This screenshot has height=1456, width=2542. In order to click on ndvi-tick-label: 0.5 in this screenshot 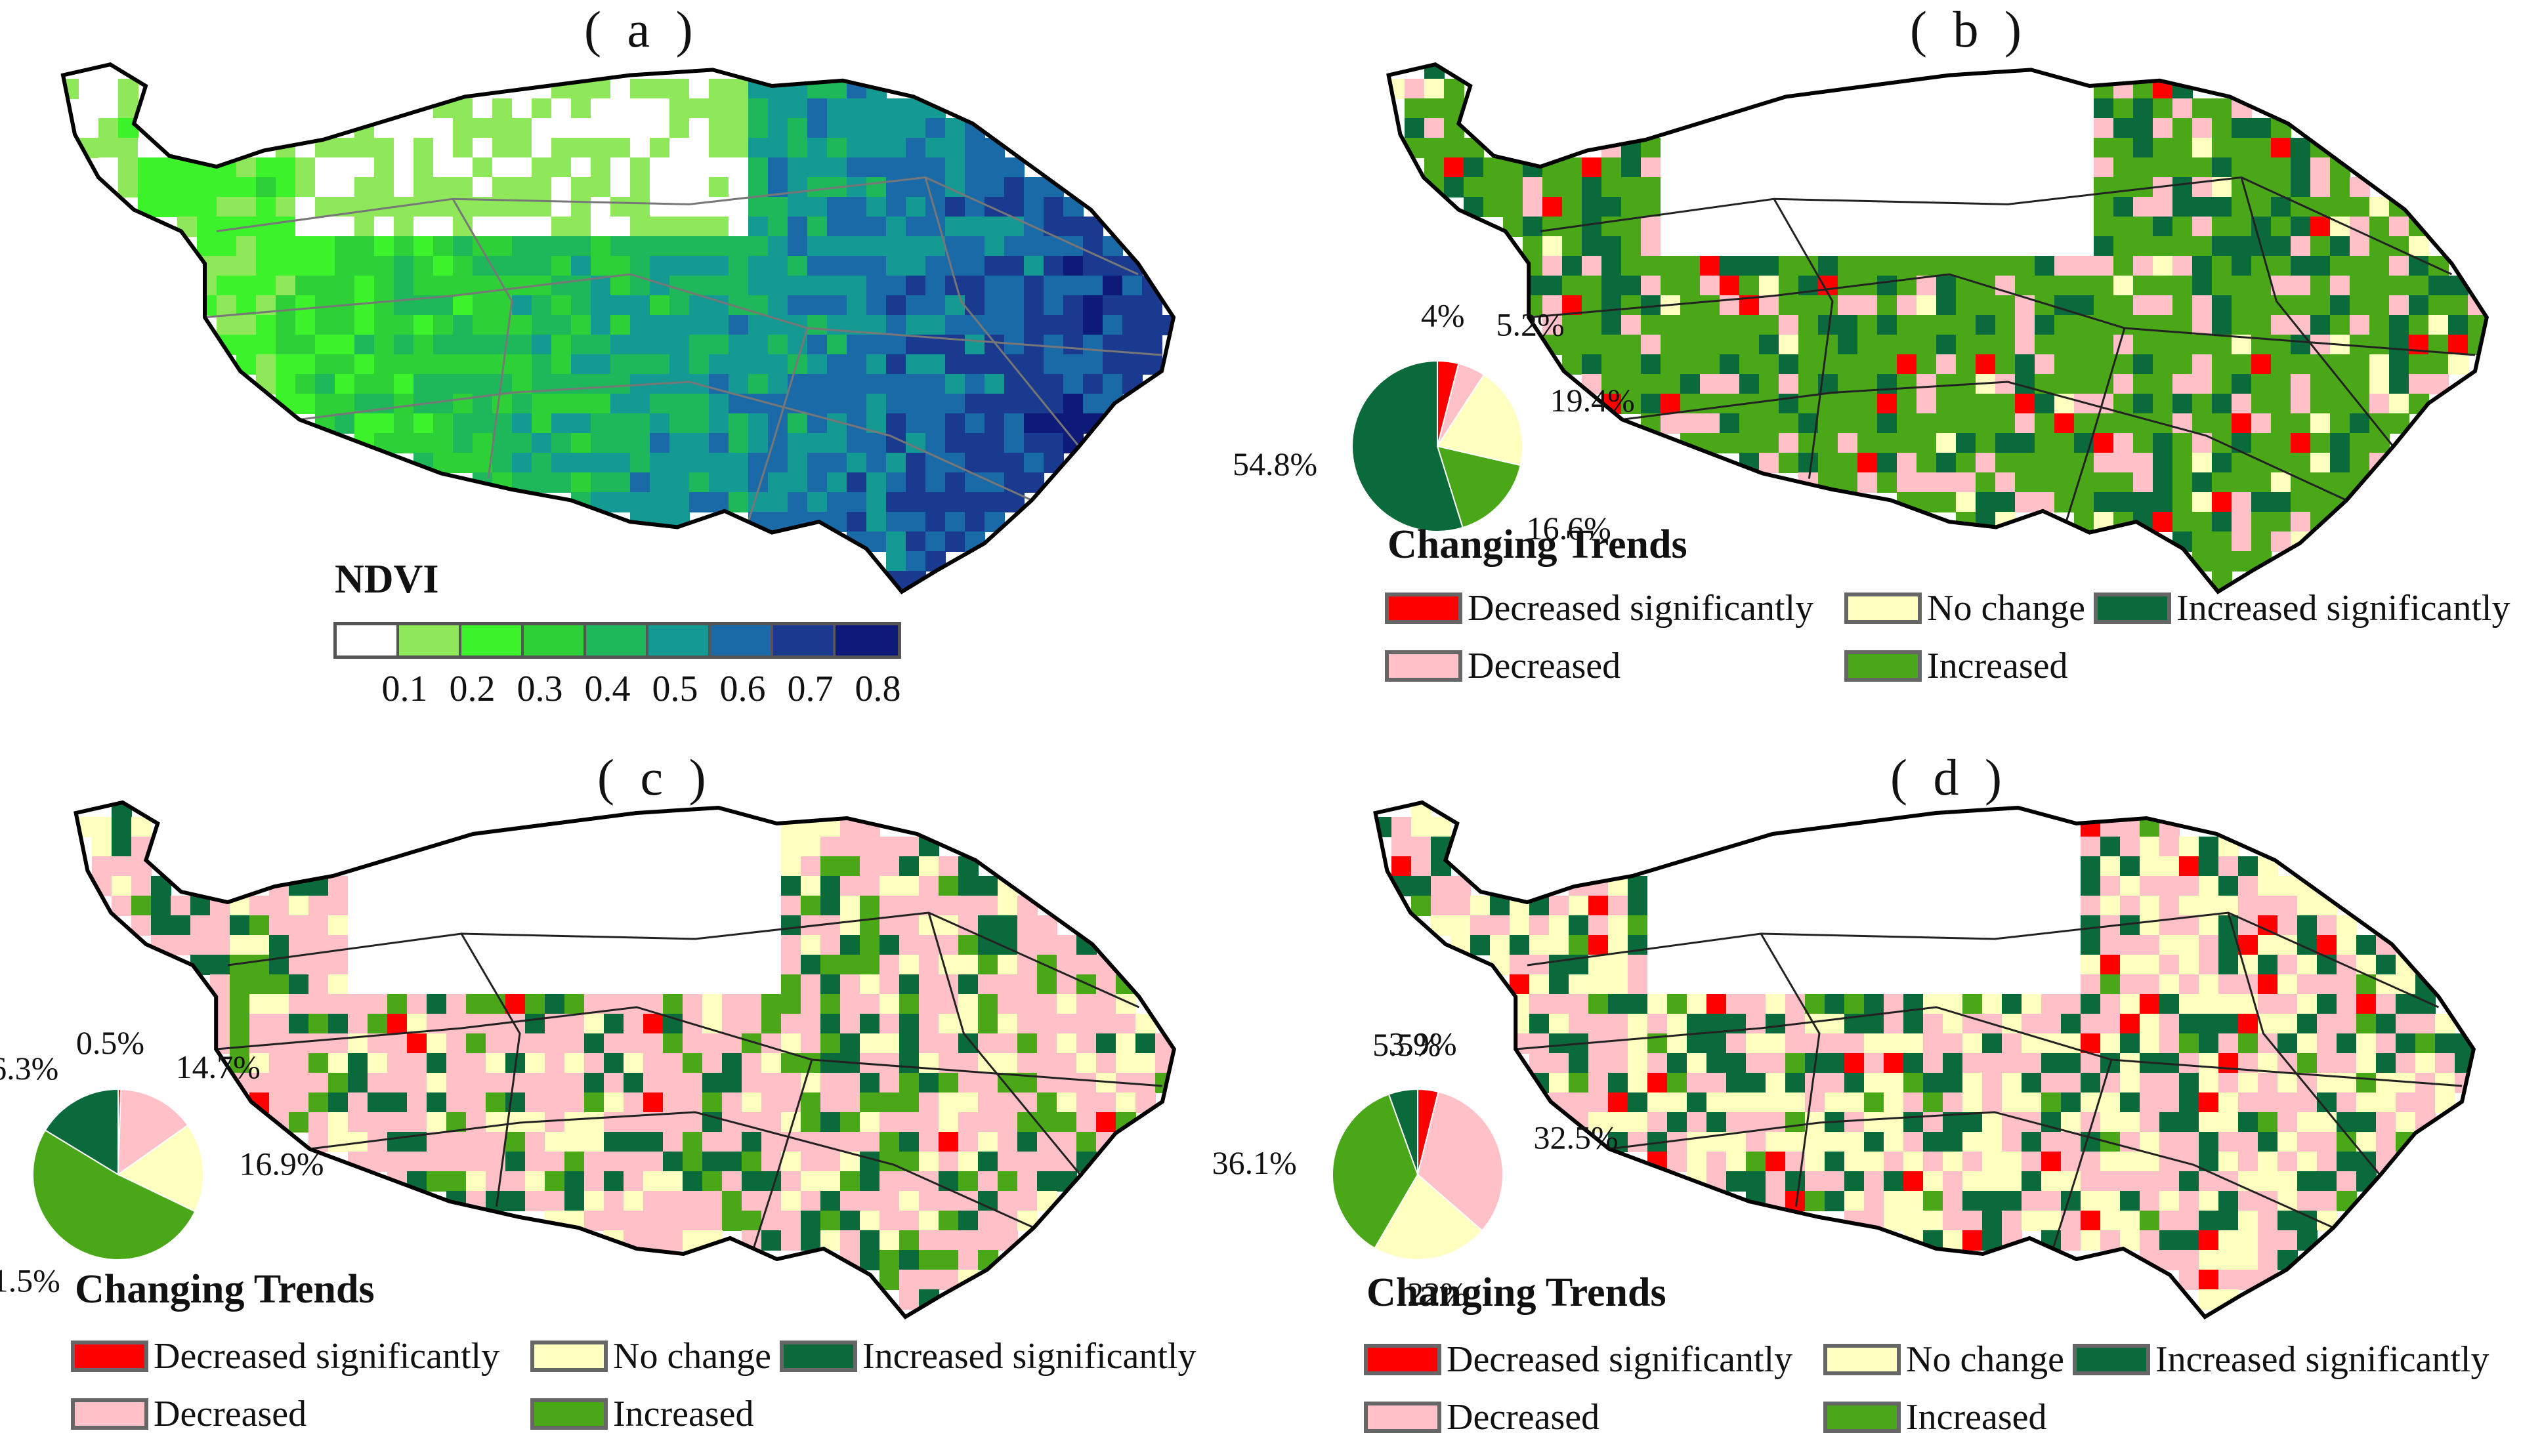, I will do `click(675, 689)`.